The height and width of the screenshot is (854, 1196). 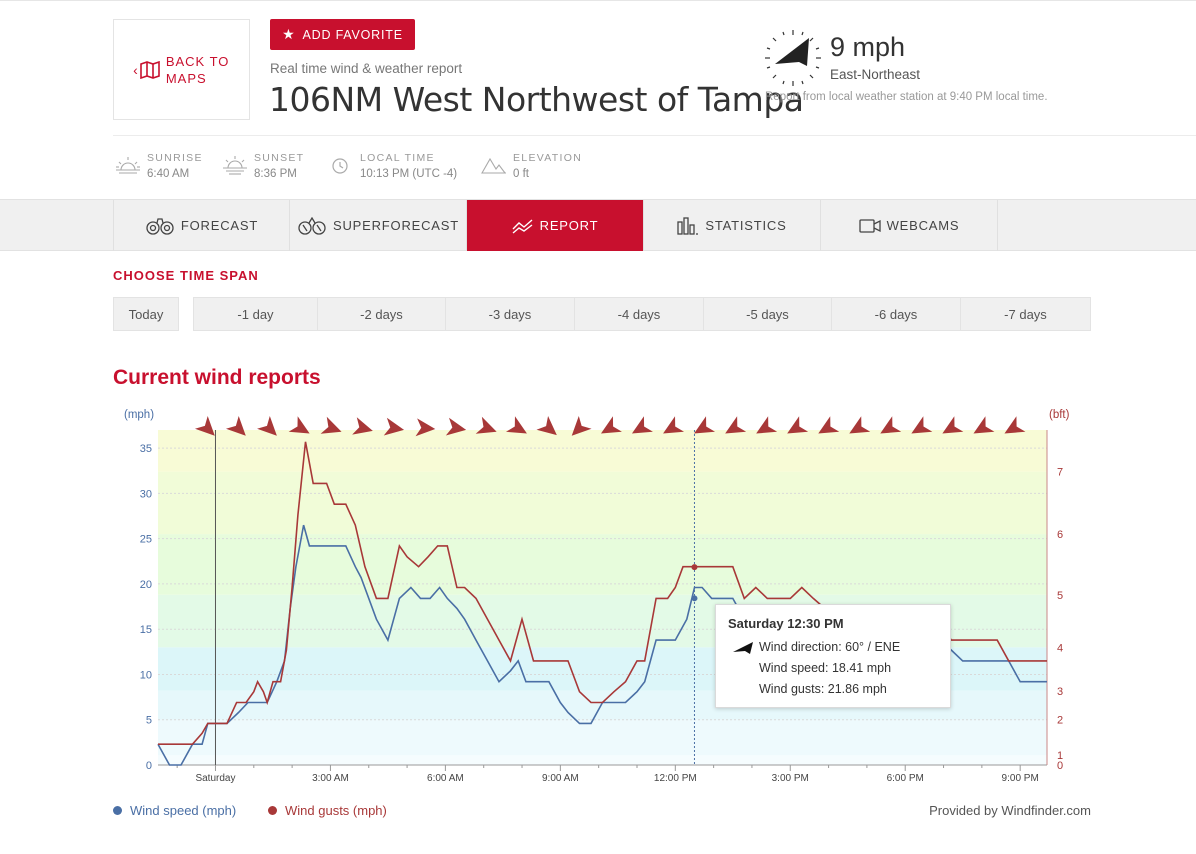 What do you see at coordinates (146, 314) in the screenshot?
I see `timespan-today-button: Today` at bounding box center [146, 314].